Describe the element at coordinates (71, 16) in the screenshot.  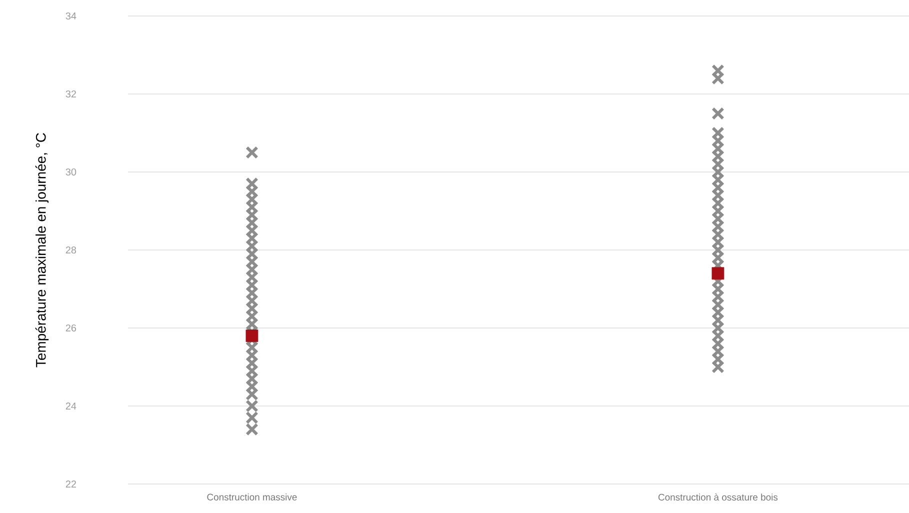
I see `y-tick-label: 34` at that location.